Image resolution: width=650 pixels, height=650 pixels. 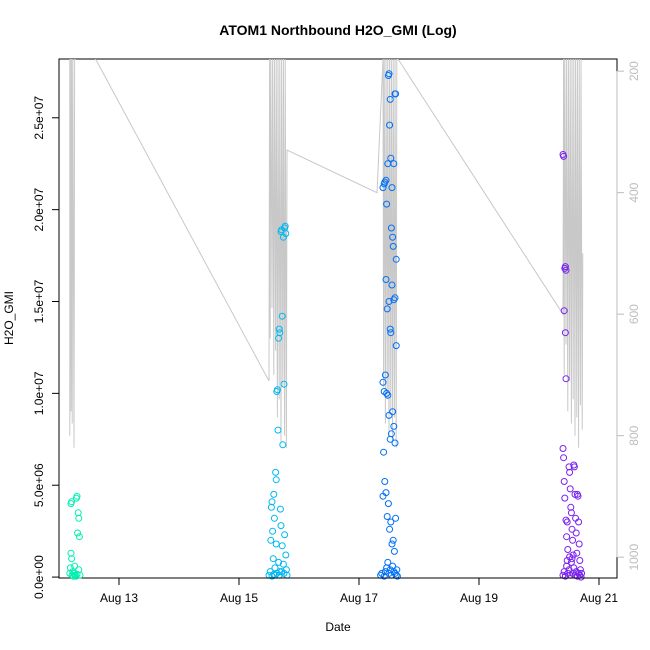 What do you see at coordinates (634, 435) in the screenshot?
I see `y2-tick-label: 800` at bounding box center [634, 435].